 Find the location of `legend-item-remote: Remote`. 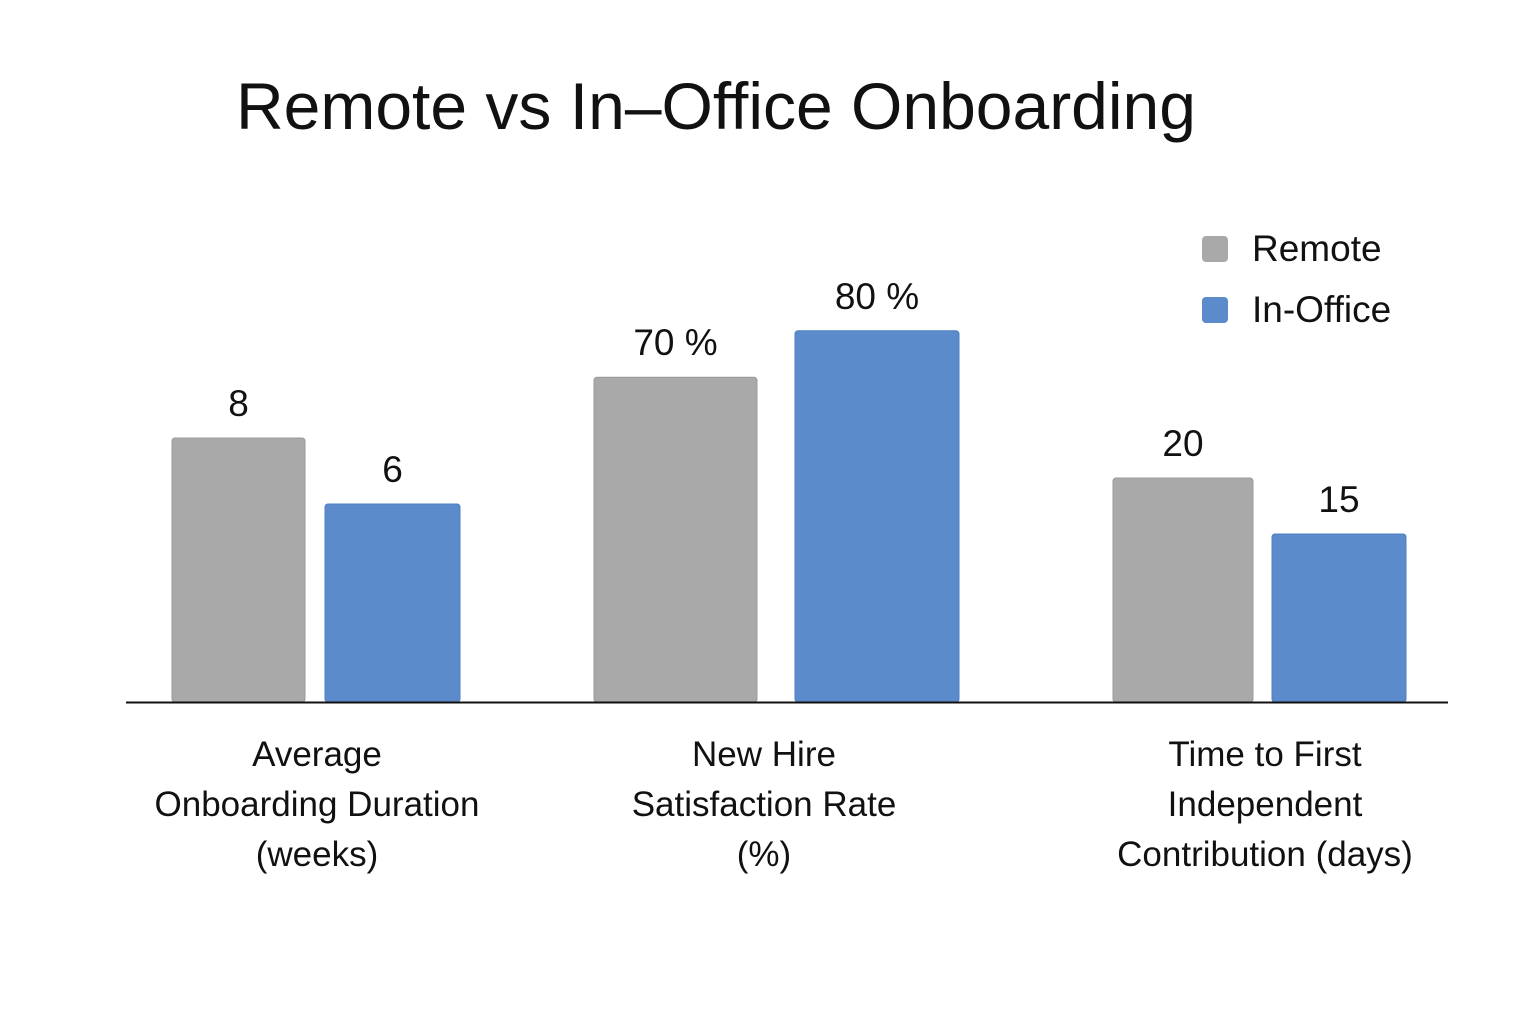

legend-item-remote: Remote is located at coordinates (1352, 248).